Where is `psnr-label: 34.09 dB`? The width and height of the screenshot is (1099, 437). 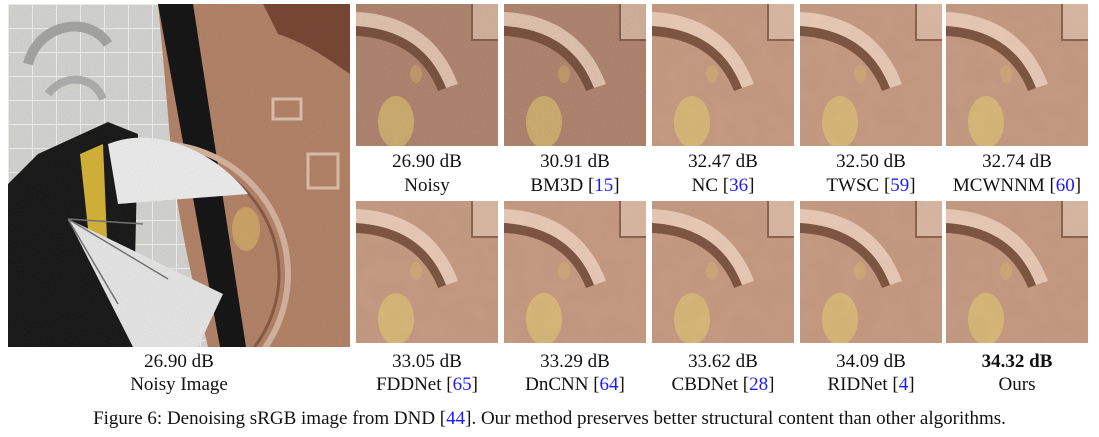
psnr-label: 34.09 dB is located at coordinates (871, 362).